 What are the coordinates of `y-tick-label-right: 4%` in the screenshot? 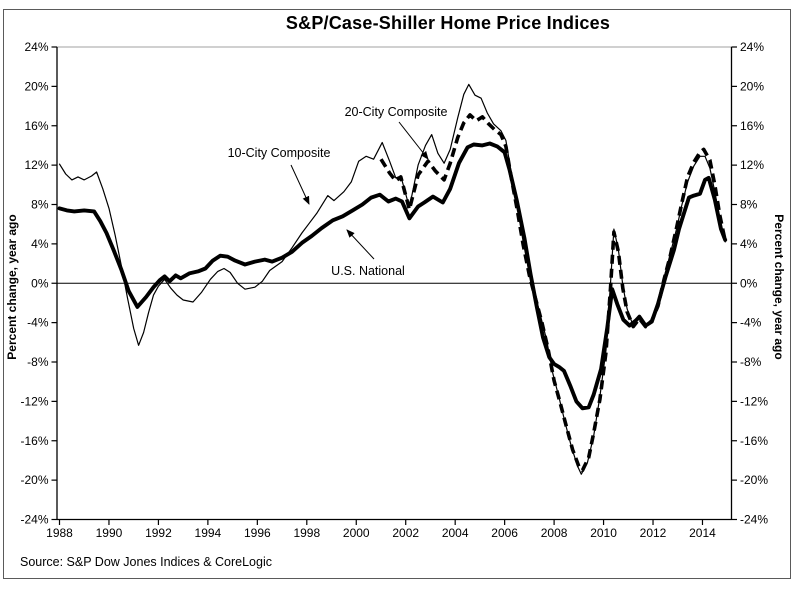 It's located at (749, 244).